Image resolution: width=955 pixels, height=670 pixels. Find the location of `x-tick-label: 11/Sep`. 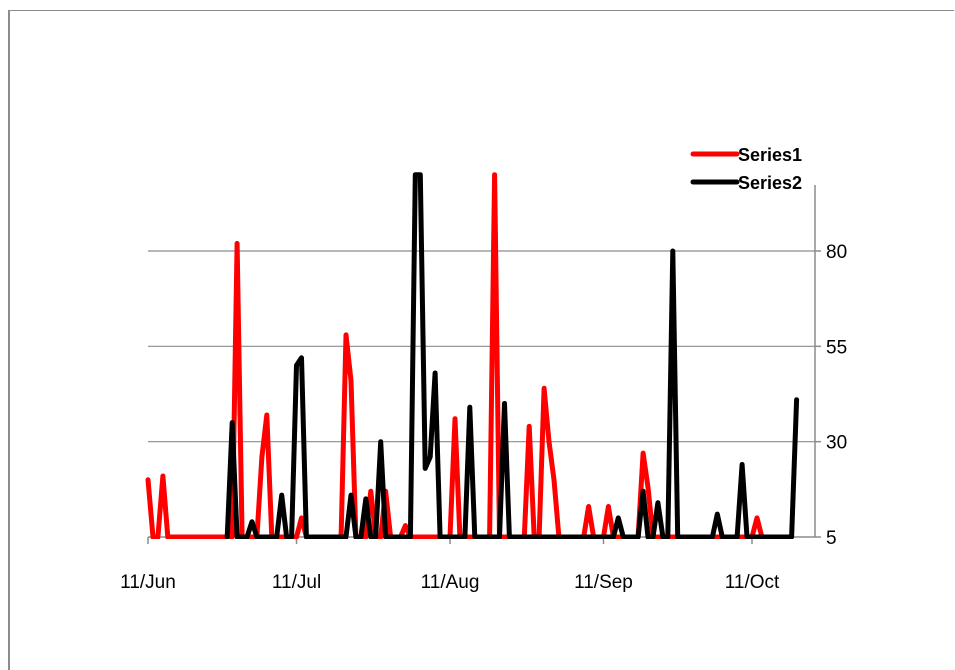

x-tick-label: 11/Sep is located at coordinates (603, 582).